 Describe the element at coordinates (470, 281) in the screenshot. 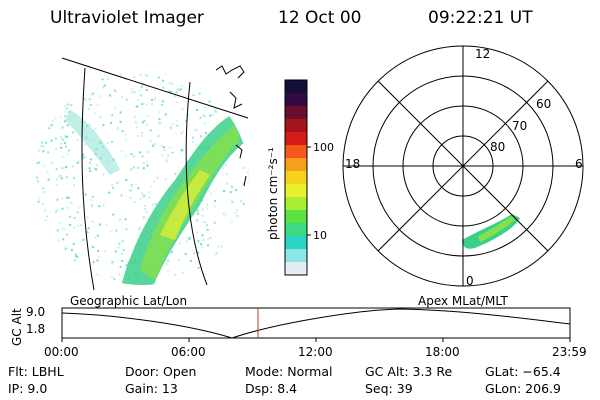

I see `mlt-label-0: 0` at that location.